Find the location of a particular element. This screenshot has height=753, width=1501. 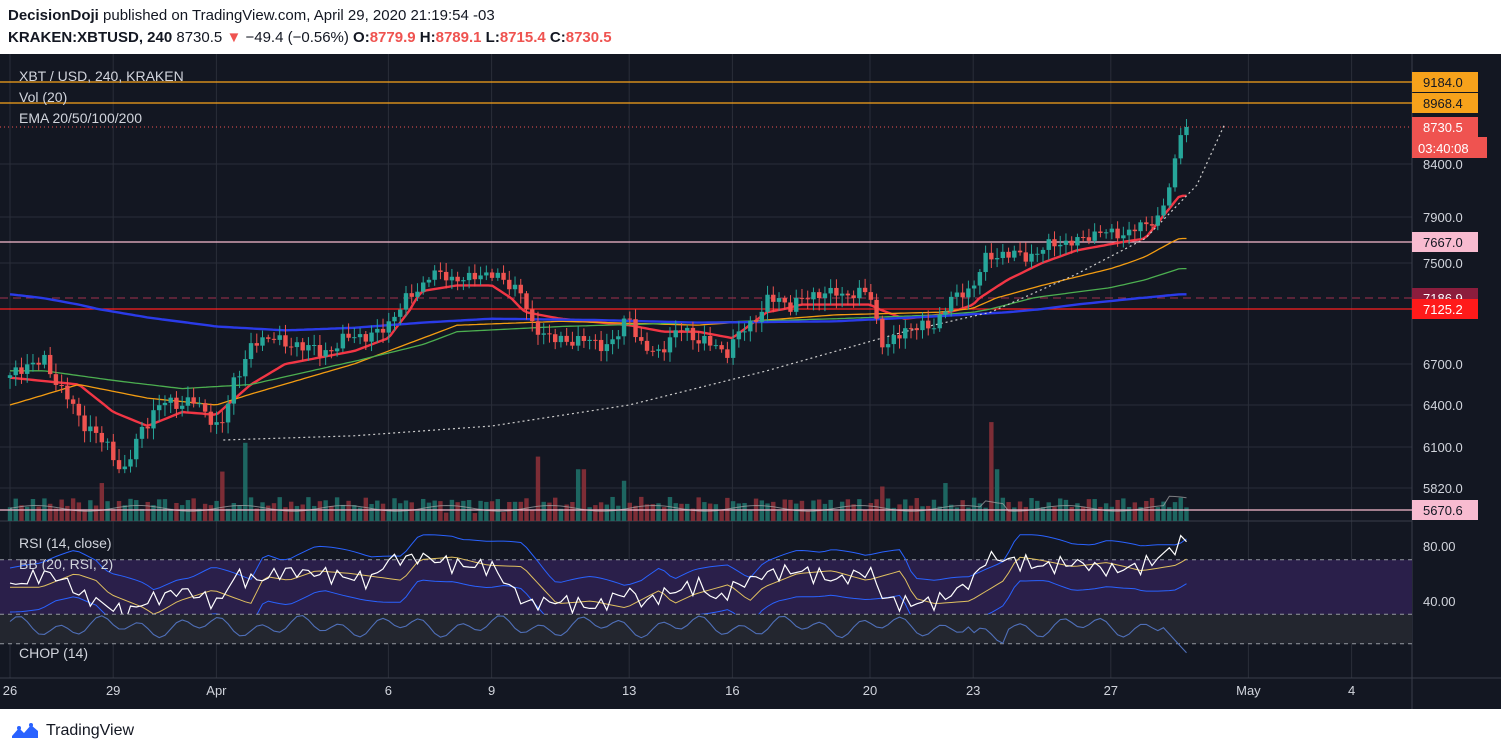

last-price: 8730.5 is located at coordinates (199, 37).